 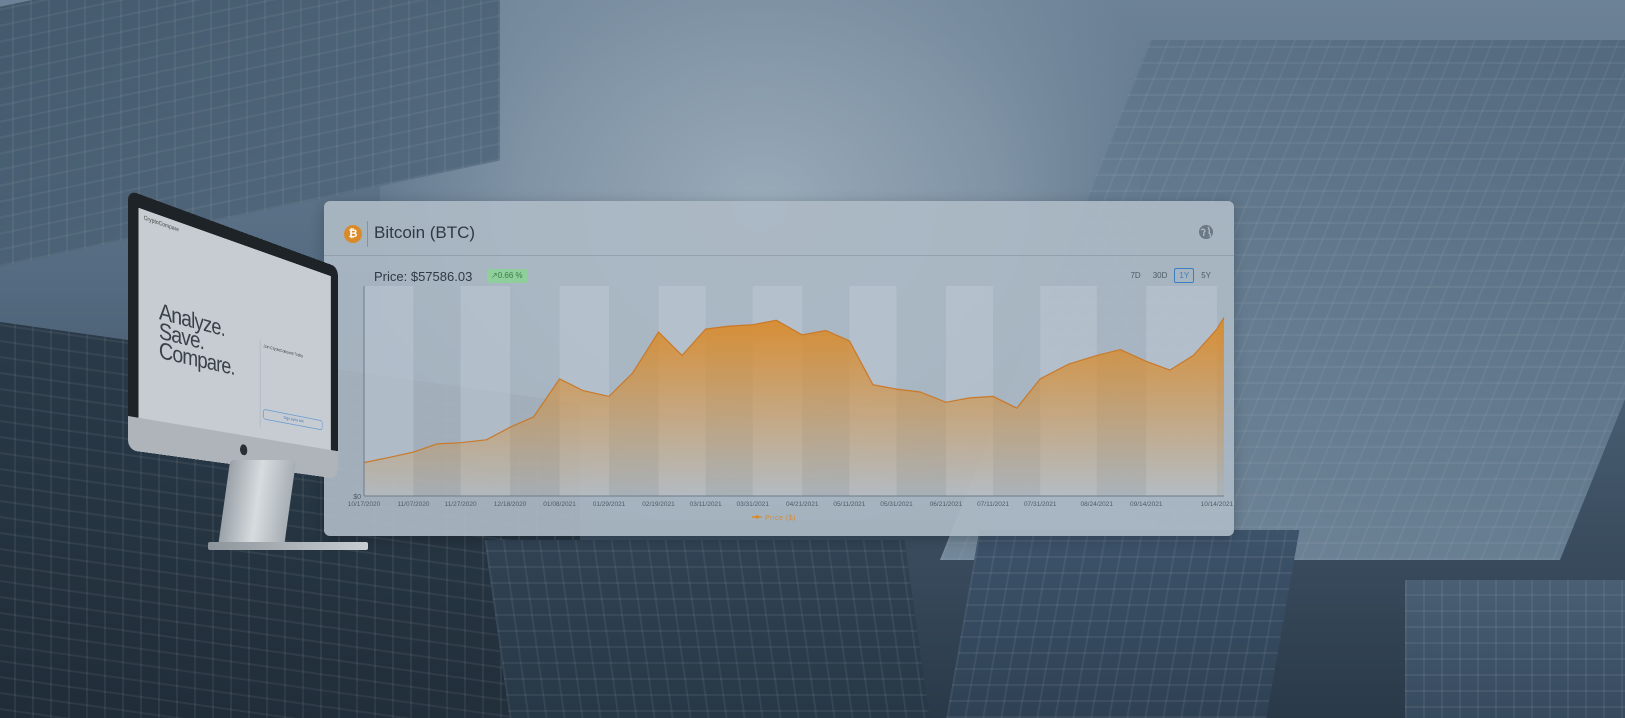 I want to click on x-tick-label: 03/31/2021, so click(x=752, y=504).